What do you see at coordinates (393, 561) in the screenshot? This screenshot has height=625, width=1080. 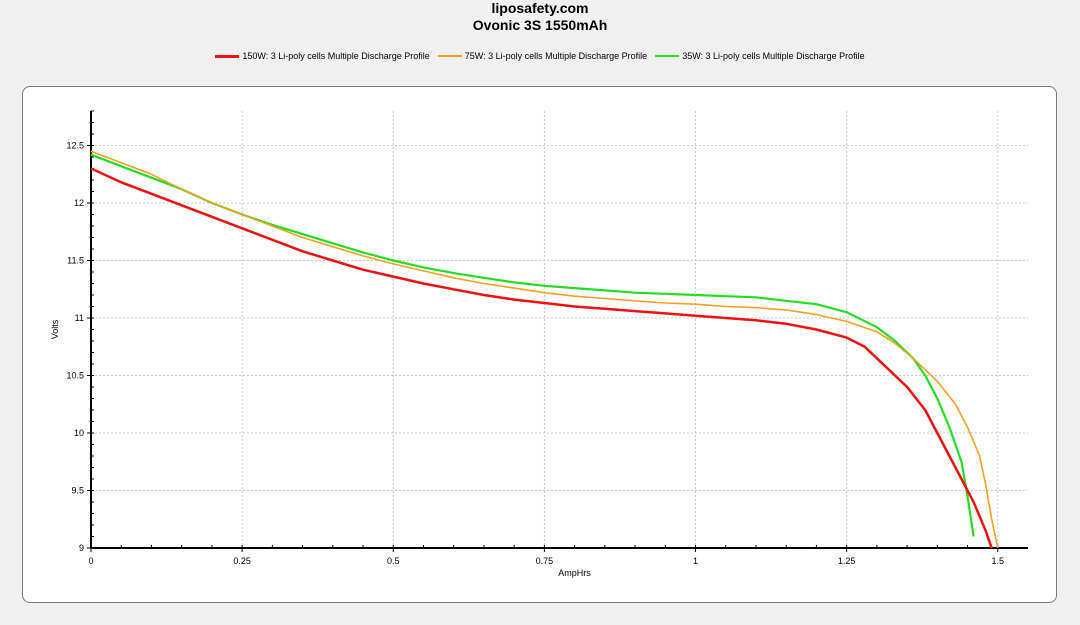 I see `x-tick-label-2: 0.5` at bounding box center [393, 561].